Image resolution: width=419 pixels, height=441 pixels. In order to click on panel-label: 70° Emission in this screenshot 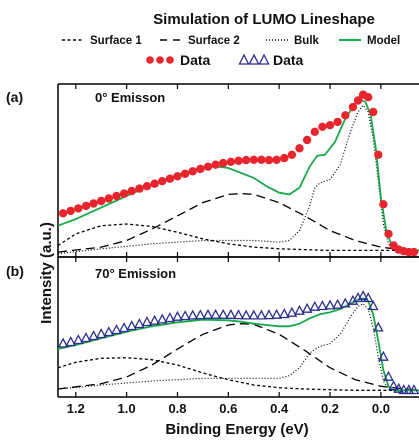, I will do `click(135, 273)`.